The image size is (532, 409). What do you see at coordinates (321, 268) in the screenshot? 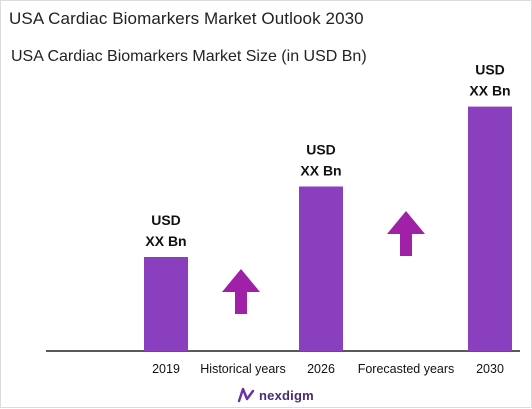
I see `bar-2026` at bounding box center [321, 268].